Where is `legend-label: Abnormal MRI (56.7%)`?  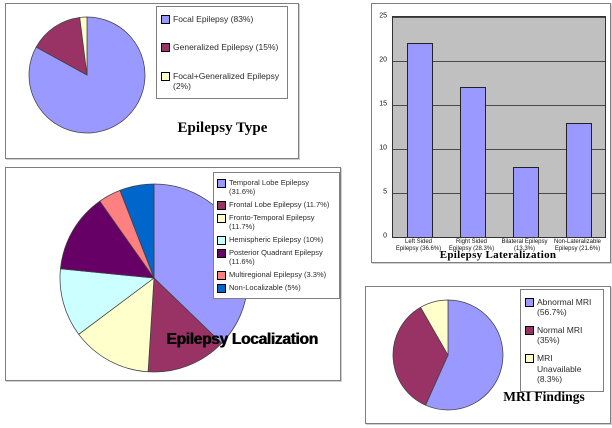
legend-label: Abnormal MRI (56.7%) is located at coordinates (564, 307).